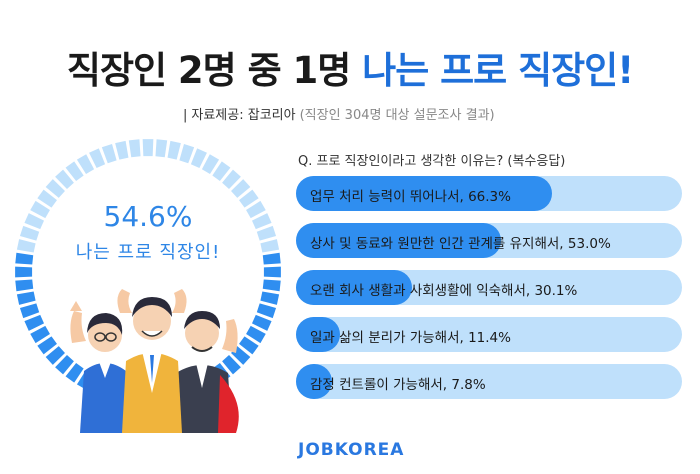  Describe the element at coordinates (398, 385) in the screenshot. I see `bar-label: 감정 컨트롤이 가능해서, 7.8%` at that location.